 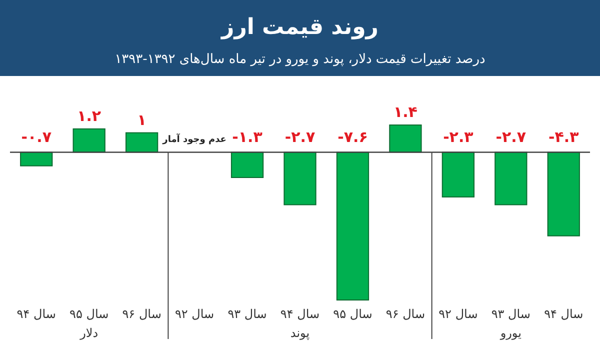 I want to click on data-label: ۱, so click(x=141, y=119).